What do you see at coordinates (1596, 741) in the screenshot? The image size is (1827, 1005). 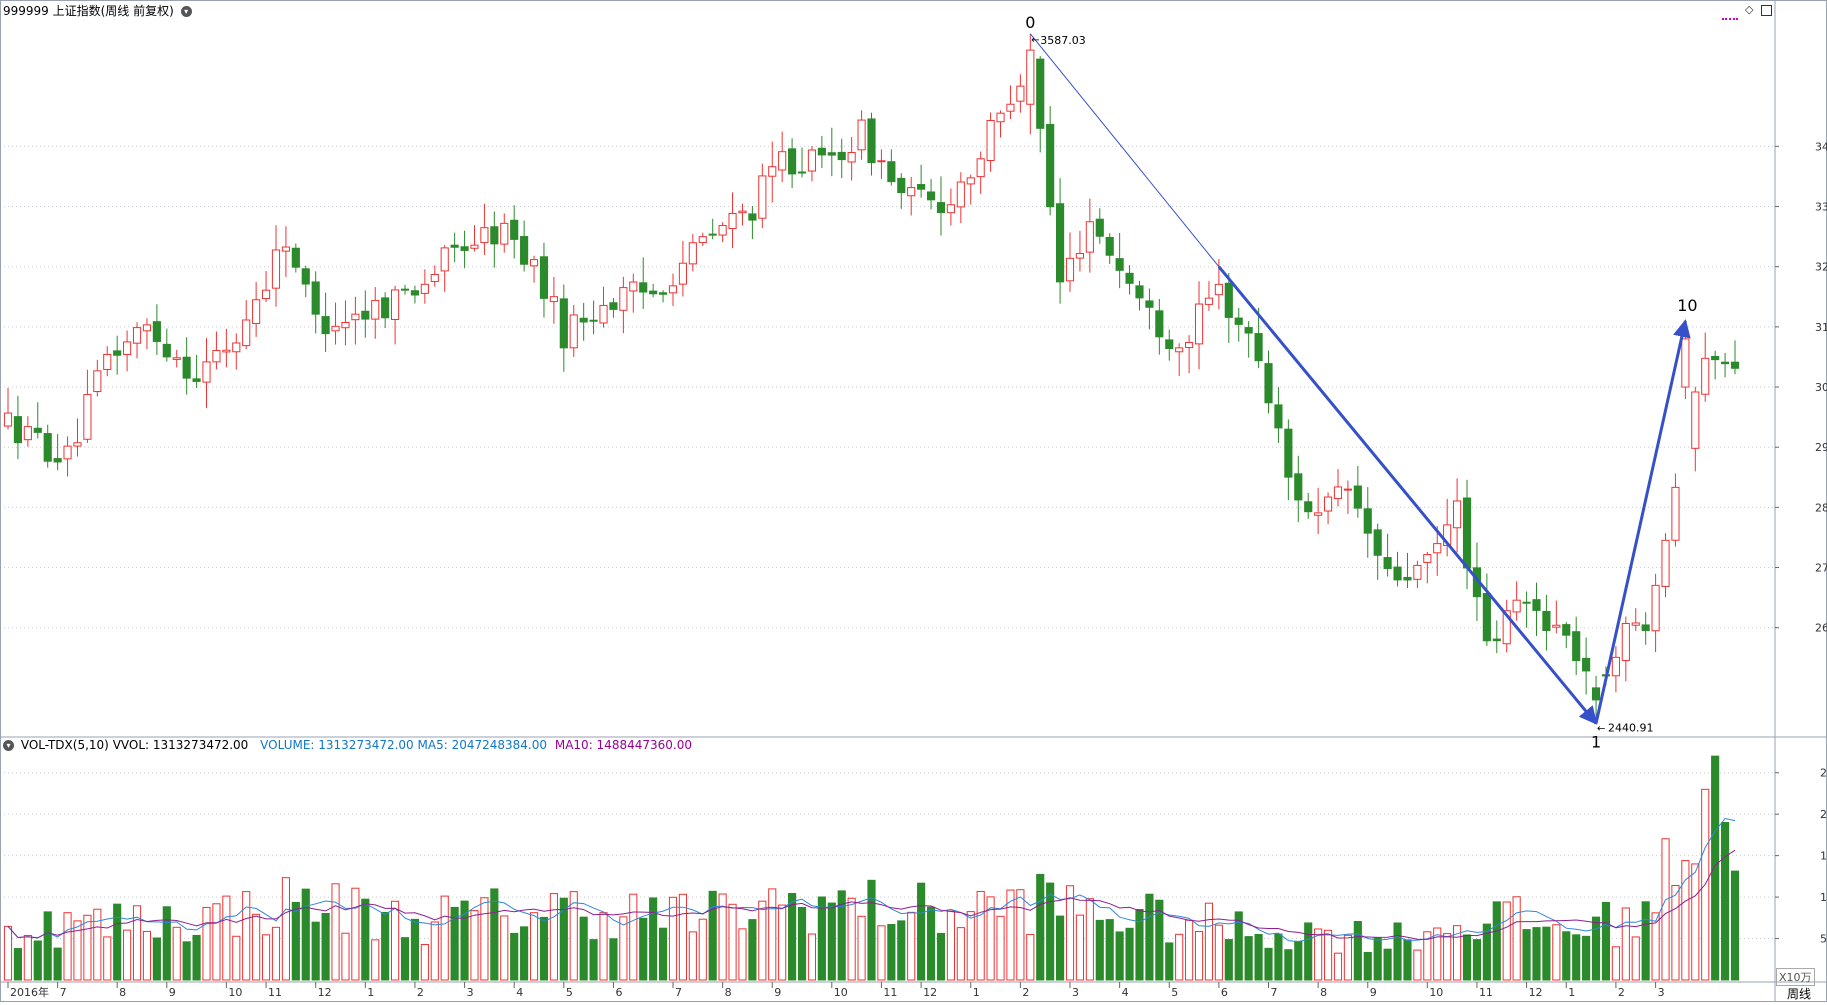 I see `wave-label-1: 1` at bounding box center [1596, 741].